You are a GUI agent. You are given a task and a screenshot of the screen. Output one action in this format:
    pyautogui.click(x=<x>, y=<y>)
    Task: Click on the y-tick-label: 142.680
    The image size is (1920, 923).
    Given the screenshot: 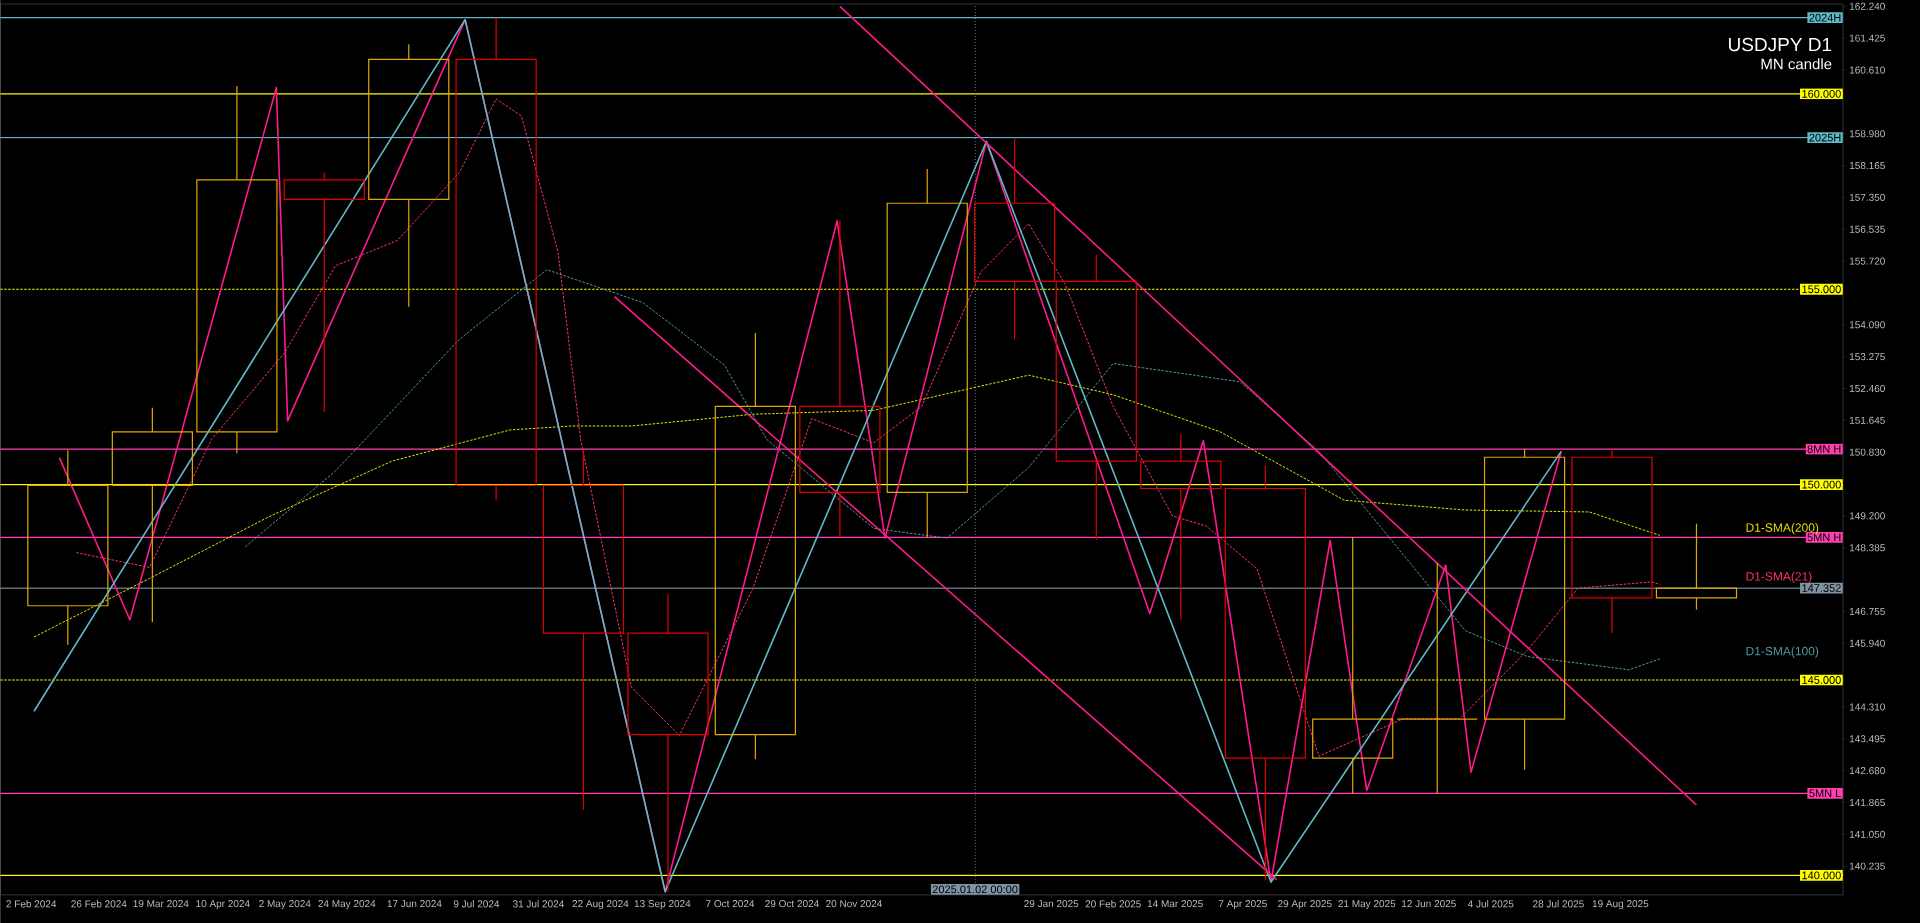 What is the action you would take?
    pyautogui.click(x=1867, y=771)
    